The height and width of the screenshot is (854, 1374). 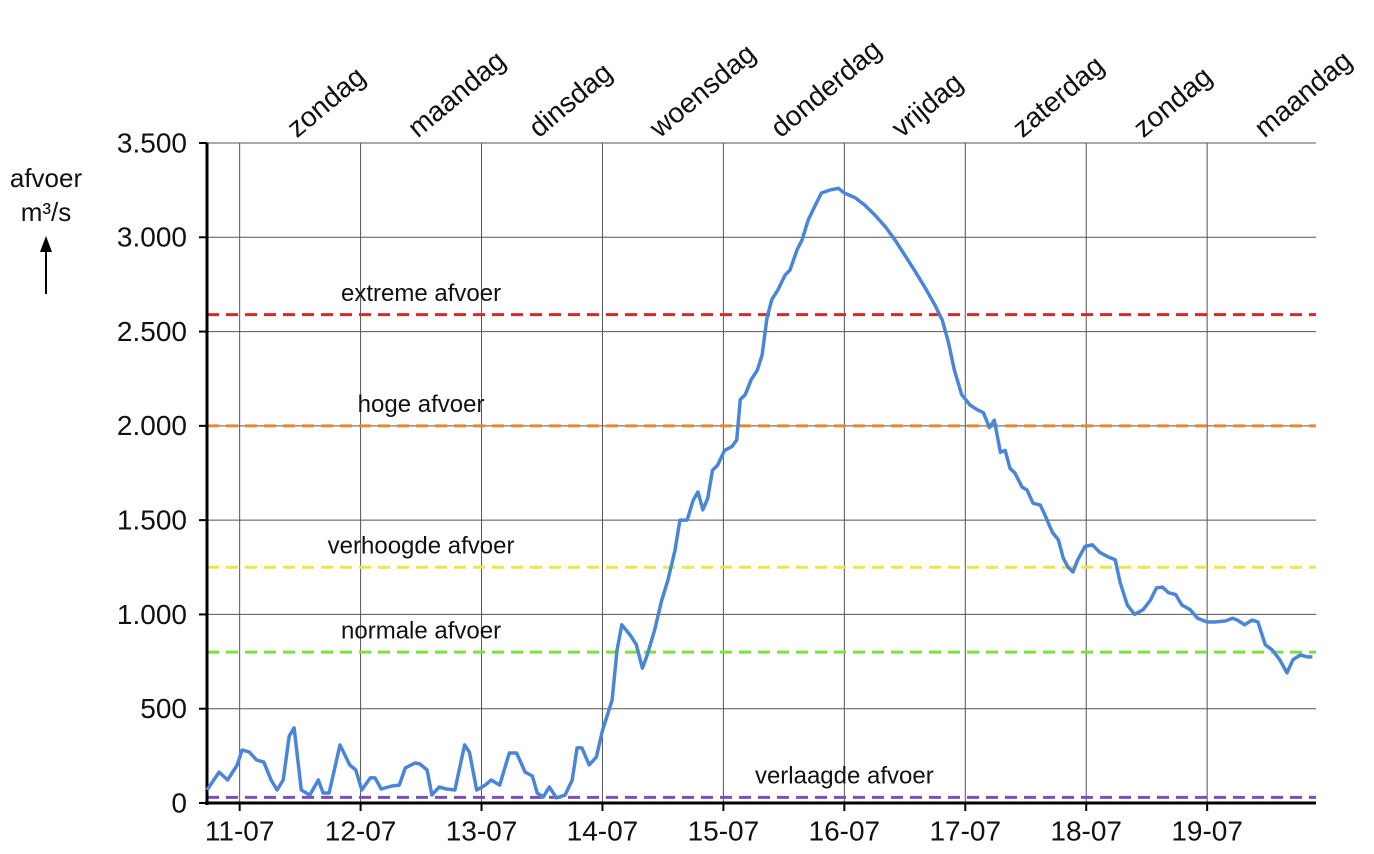 I want to click on y-tick-label: 3.000, so click(x=152, y=237).